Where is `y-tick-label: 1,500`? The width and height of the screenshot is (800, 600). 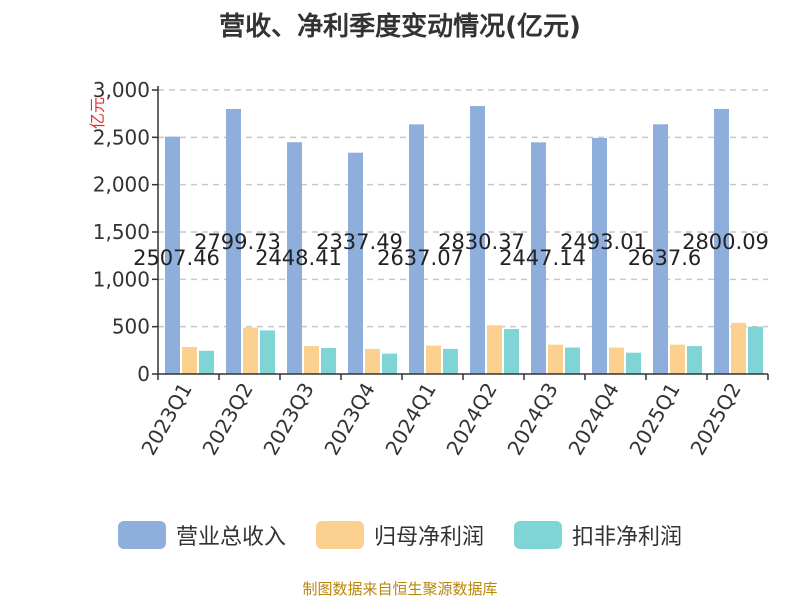
y-tick-label: 1,500 is located at coordinates (121, 232).